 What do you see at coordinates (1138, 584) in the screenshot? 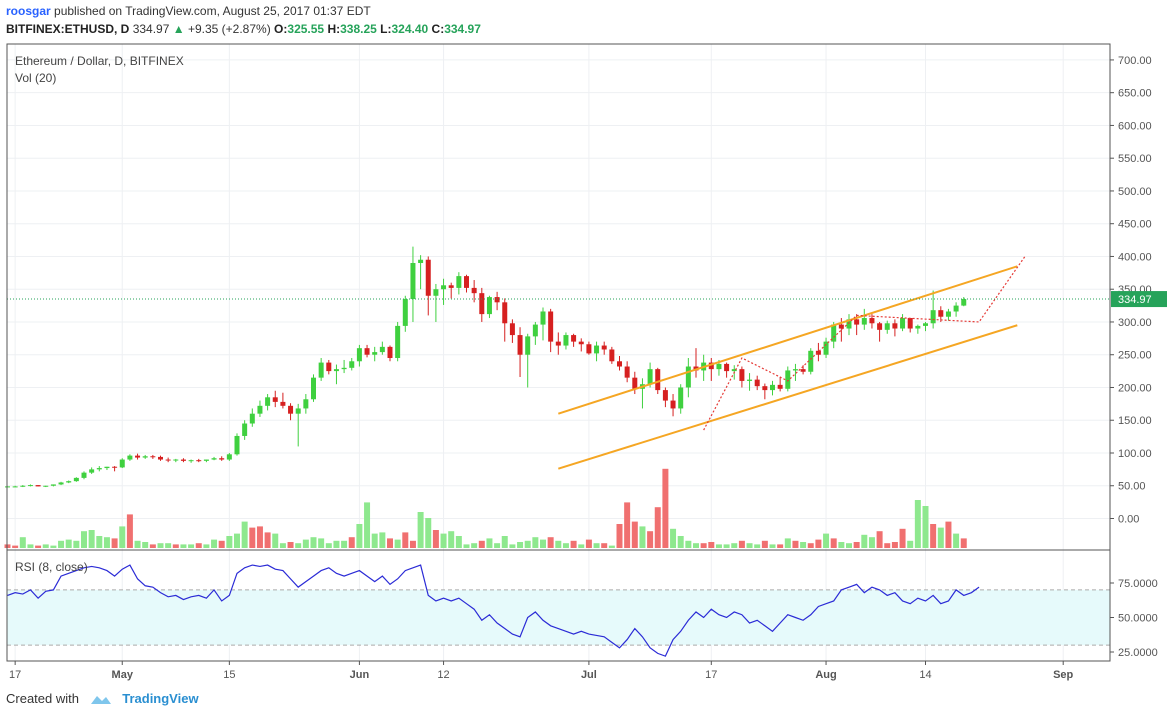
I see `rsi-tick-label: 75.0000` at bounding box center [1138, 584].